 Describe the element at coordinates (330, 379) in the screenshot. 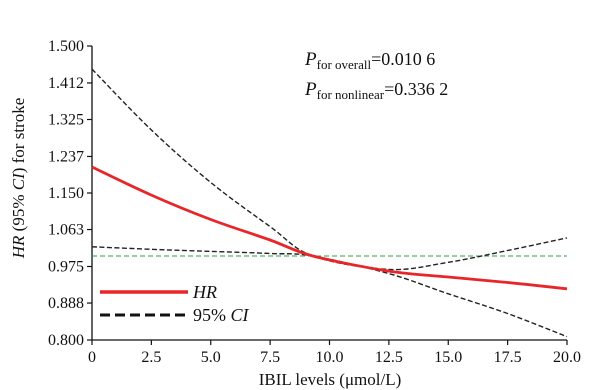

I see `x-axis-title: IBIL levels (μmol/L)` at that location.